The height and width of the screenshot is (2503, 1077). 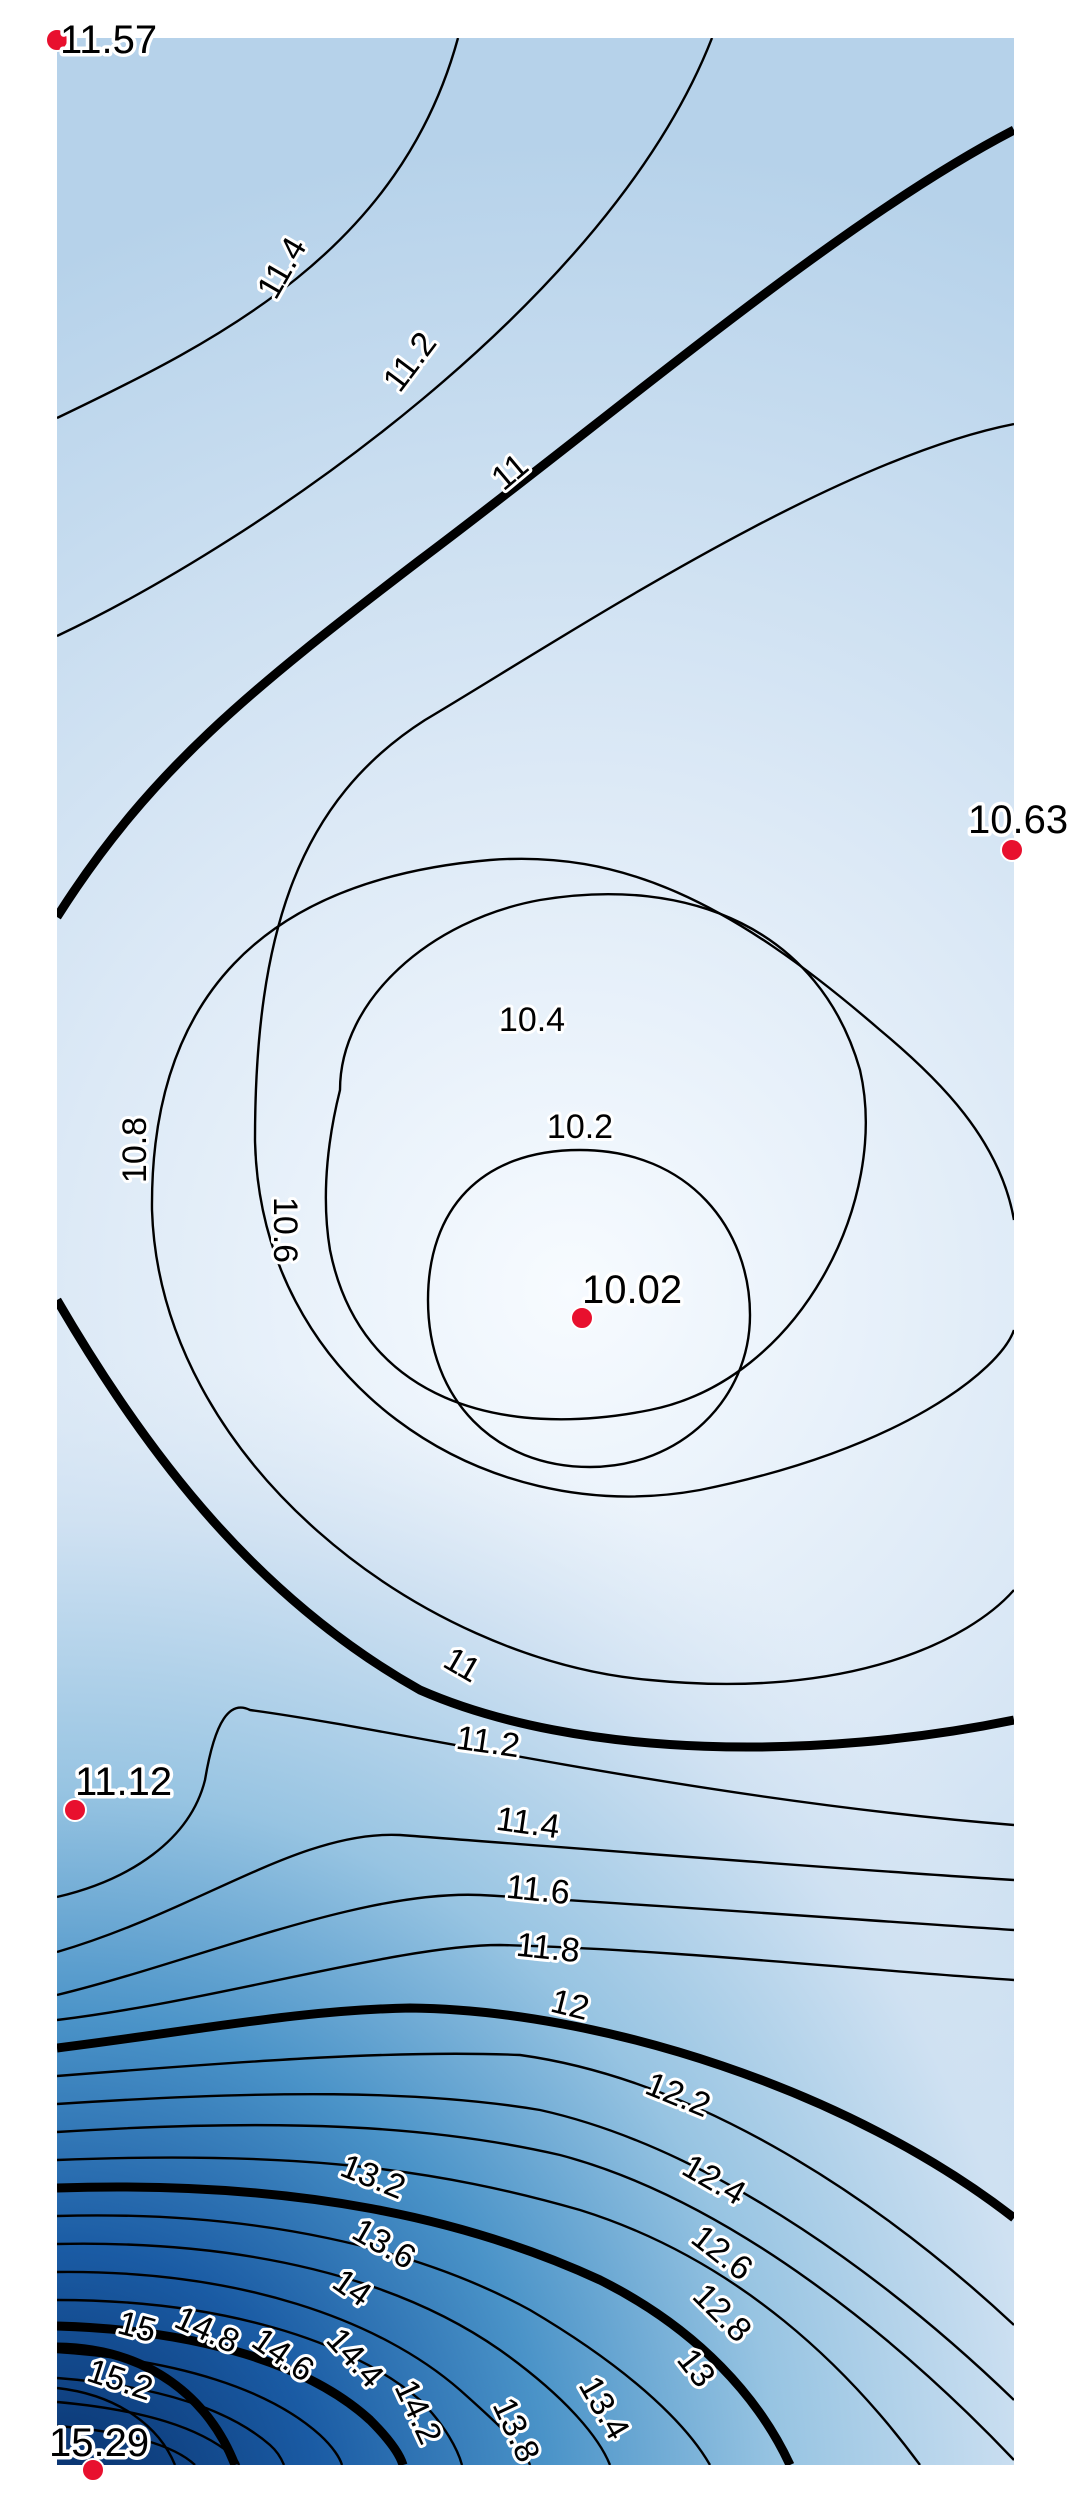 What do you see at coordinates (135, 1150) in the screenshot?
I see `contour-label: 10.8` at bounding box center [135, 1150].